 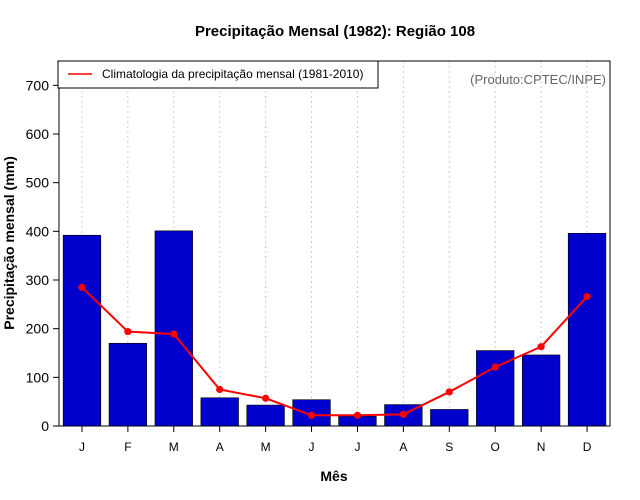 I want to click on y-tick-label-4: 400, so click(x=38, y=231).